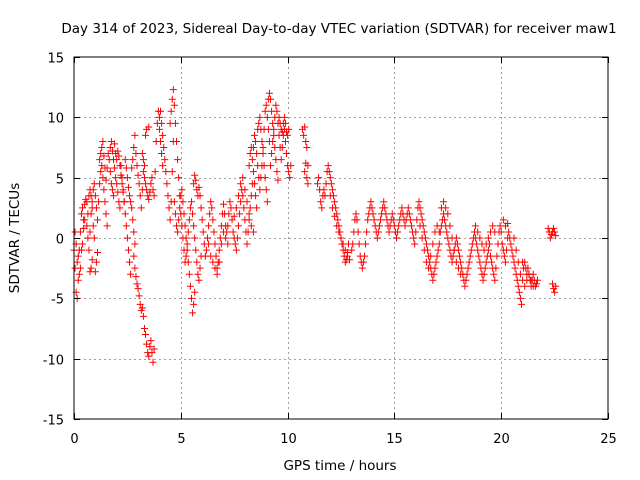 The image size is (640, 480). Describe the element at coordinates (608, 439) in the screenshot. I see `x-tick-label: 25` at that location.